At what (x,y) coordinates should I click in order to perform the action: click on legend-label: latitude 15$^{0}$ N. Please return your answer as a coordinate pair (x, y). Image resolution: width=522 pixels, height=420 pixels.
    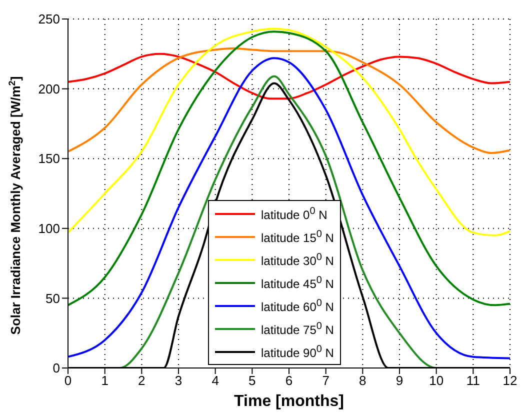
    Looking at the image, I should click on (297, 236).